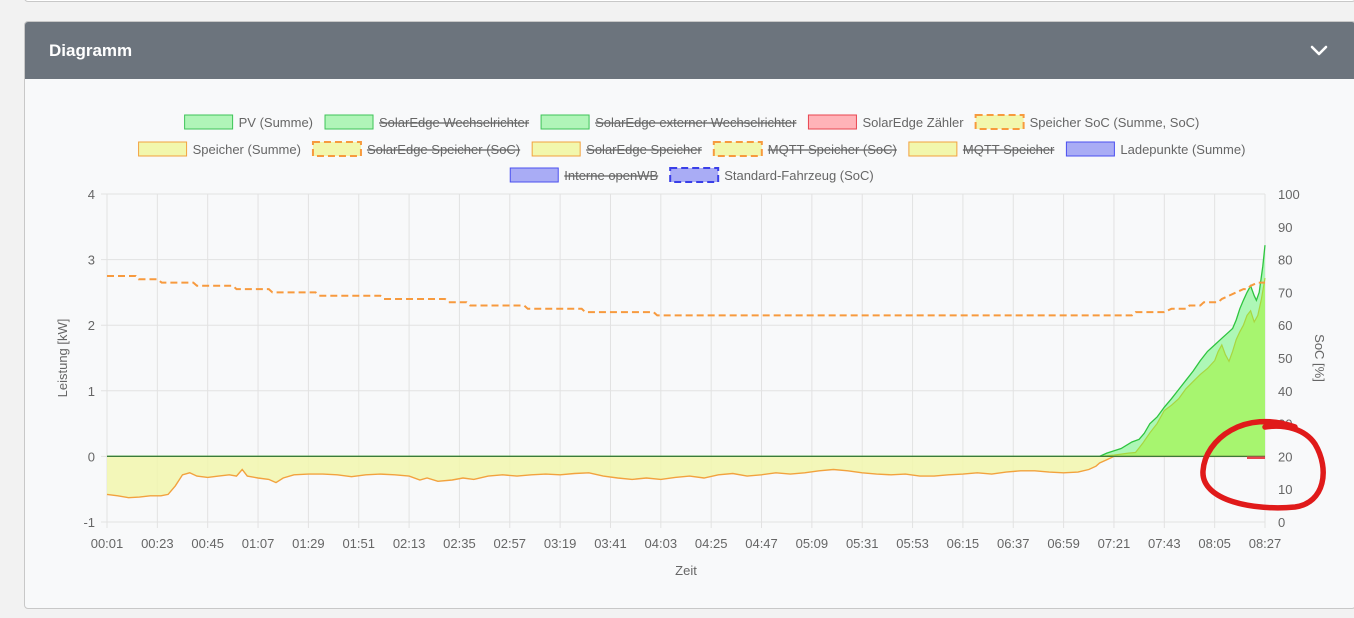  What do you see at coordinates (1285, 489) in the screenshot?
I see `y-right-tick-label: 10` at bounding box center [1285, 489].